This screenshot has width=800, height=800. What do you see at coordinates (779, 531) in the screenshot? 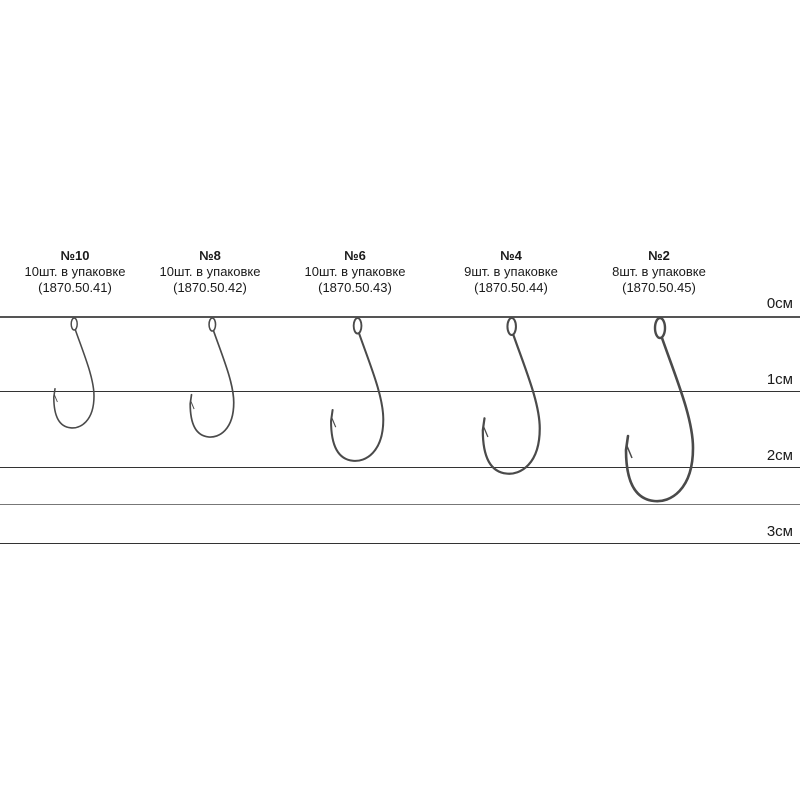
I see `scale-label-3: 3см` at bounding box center [779, 531].